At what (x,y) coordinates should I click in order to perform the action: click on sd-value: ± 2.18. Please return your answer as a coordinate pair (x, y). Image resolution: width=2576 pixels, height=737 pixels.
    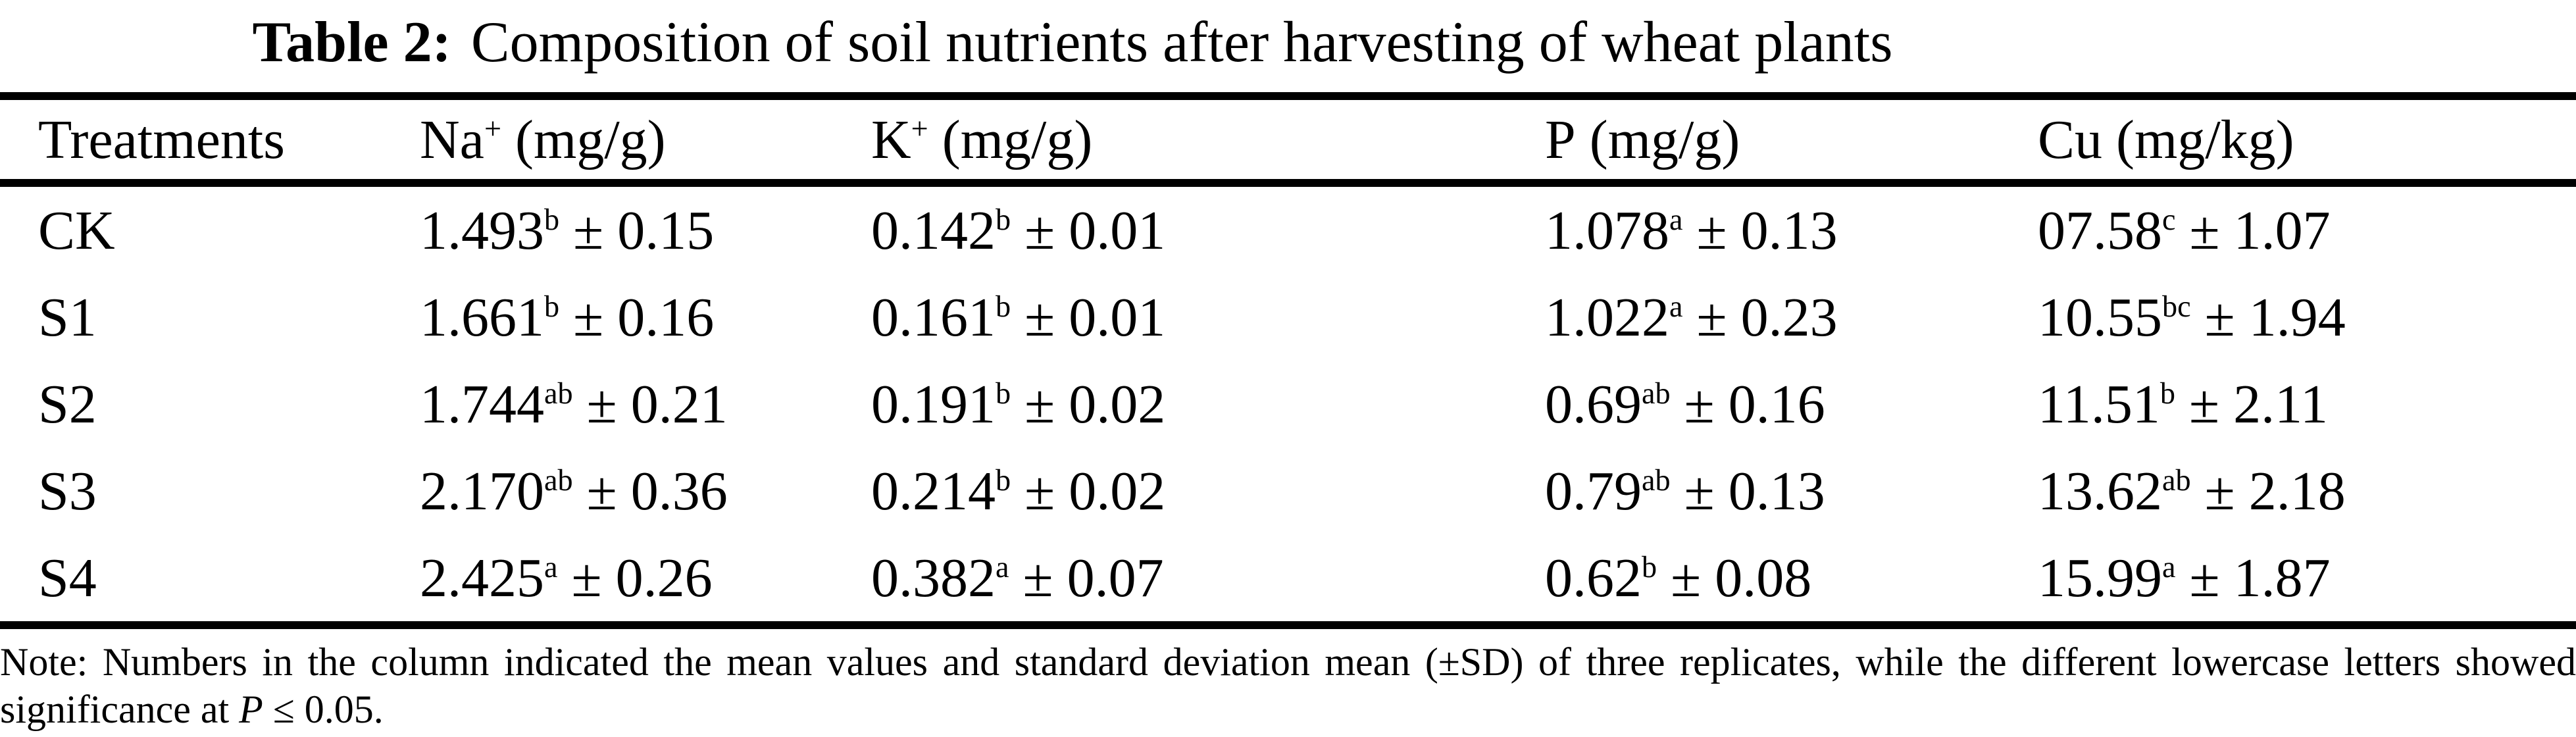
    Looking at the image, I should click on (2275, 491).